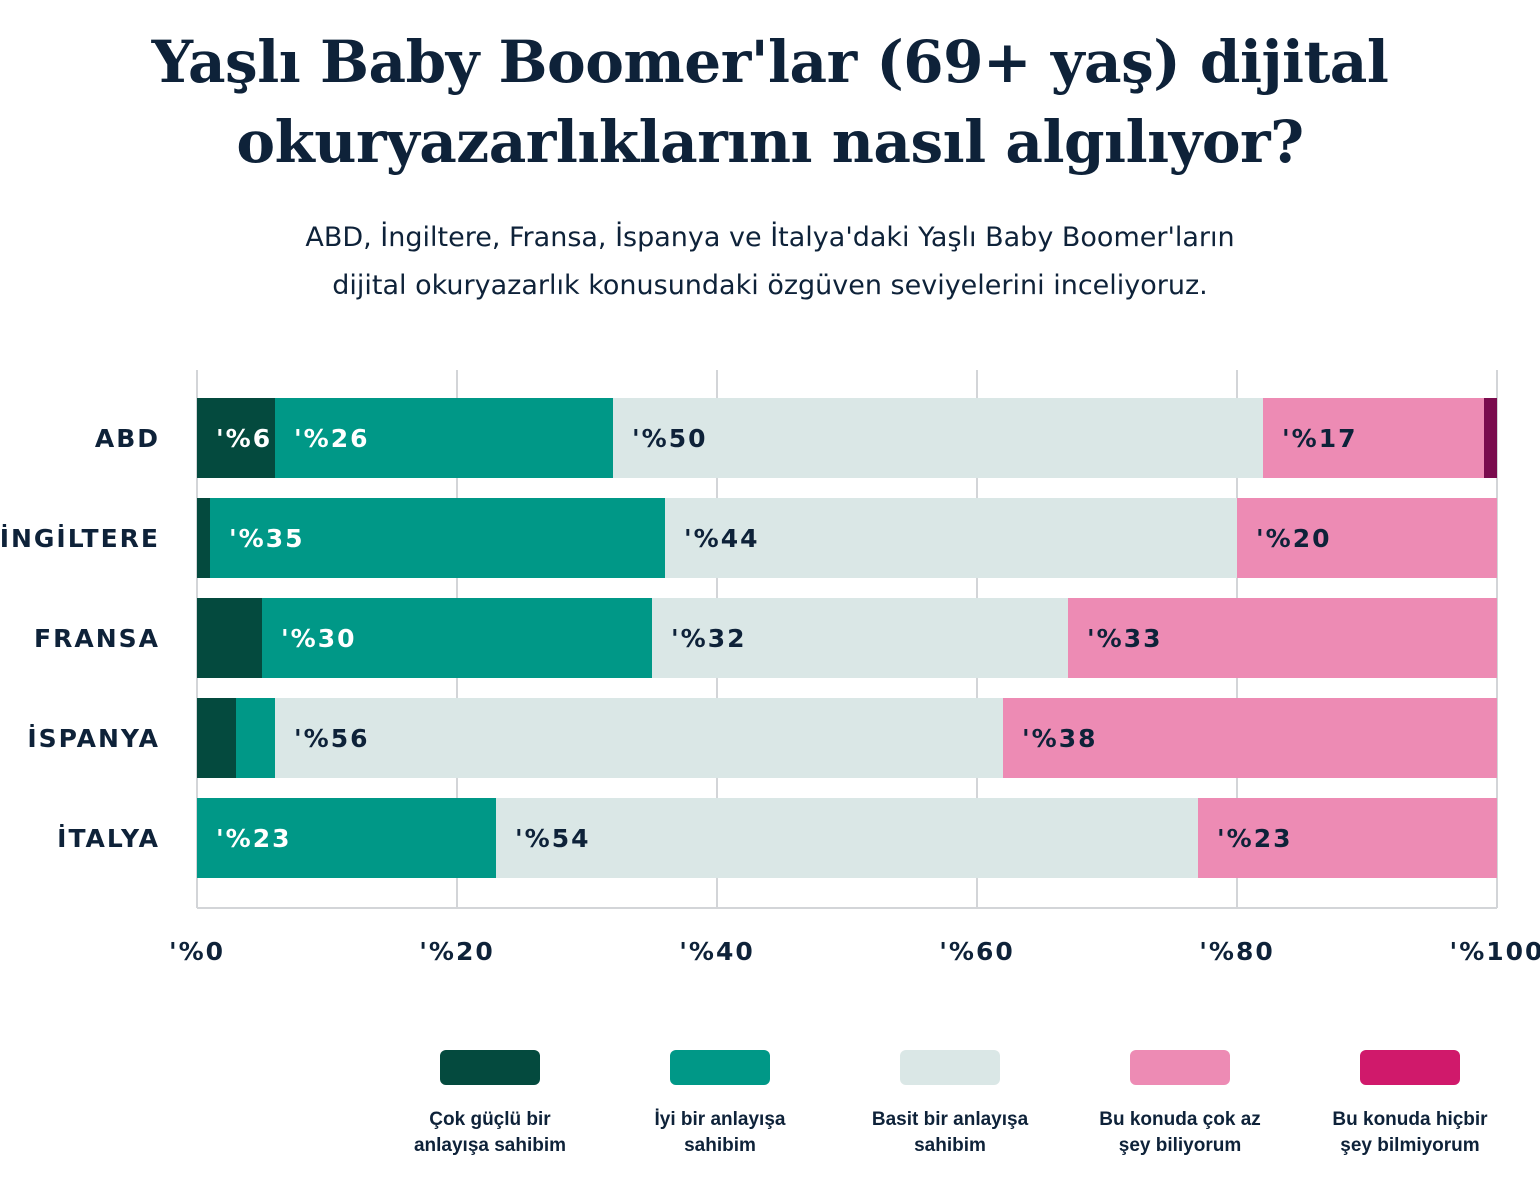  Describe the element at coordinates (332, 738) in the screenshot. I see `data-label: '%56` at that location.